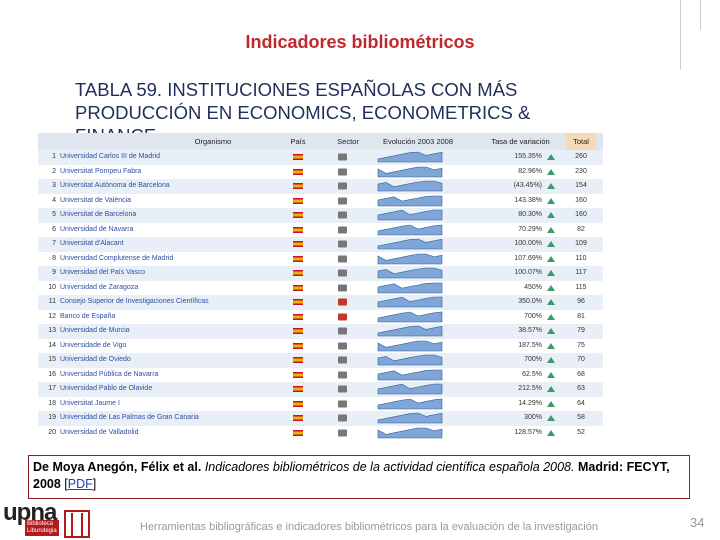  I want to click on rank: 17, so click(52, 388).